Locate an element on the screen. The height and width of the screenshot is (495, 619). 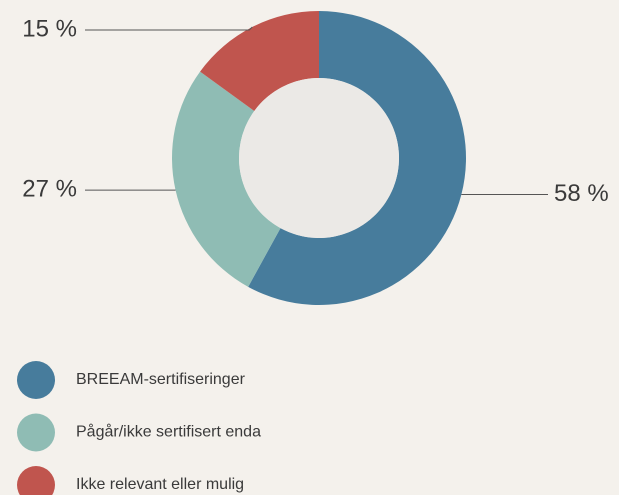
legend-label: BREEAM-sertifiseringer is located at coordinates (161, 379).